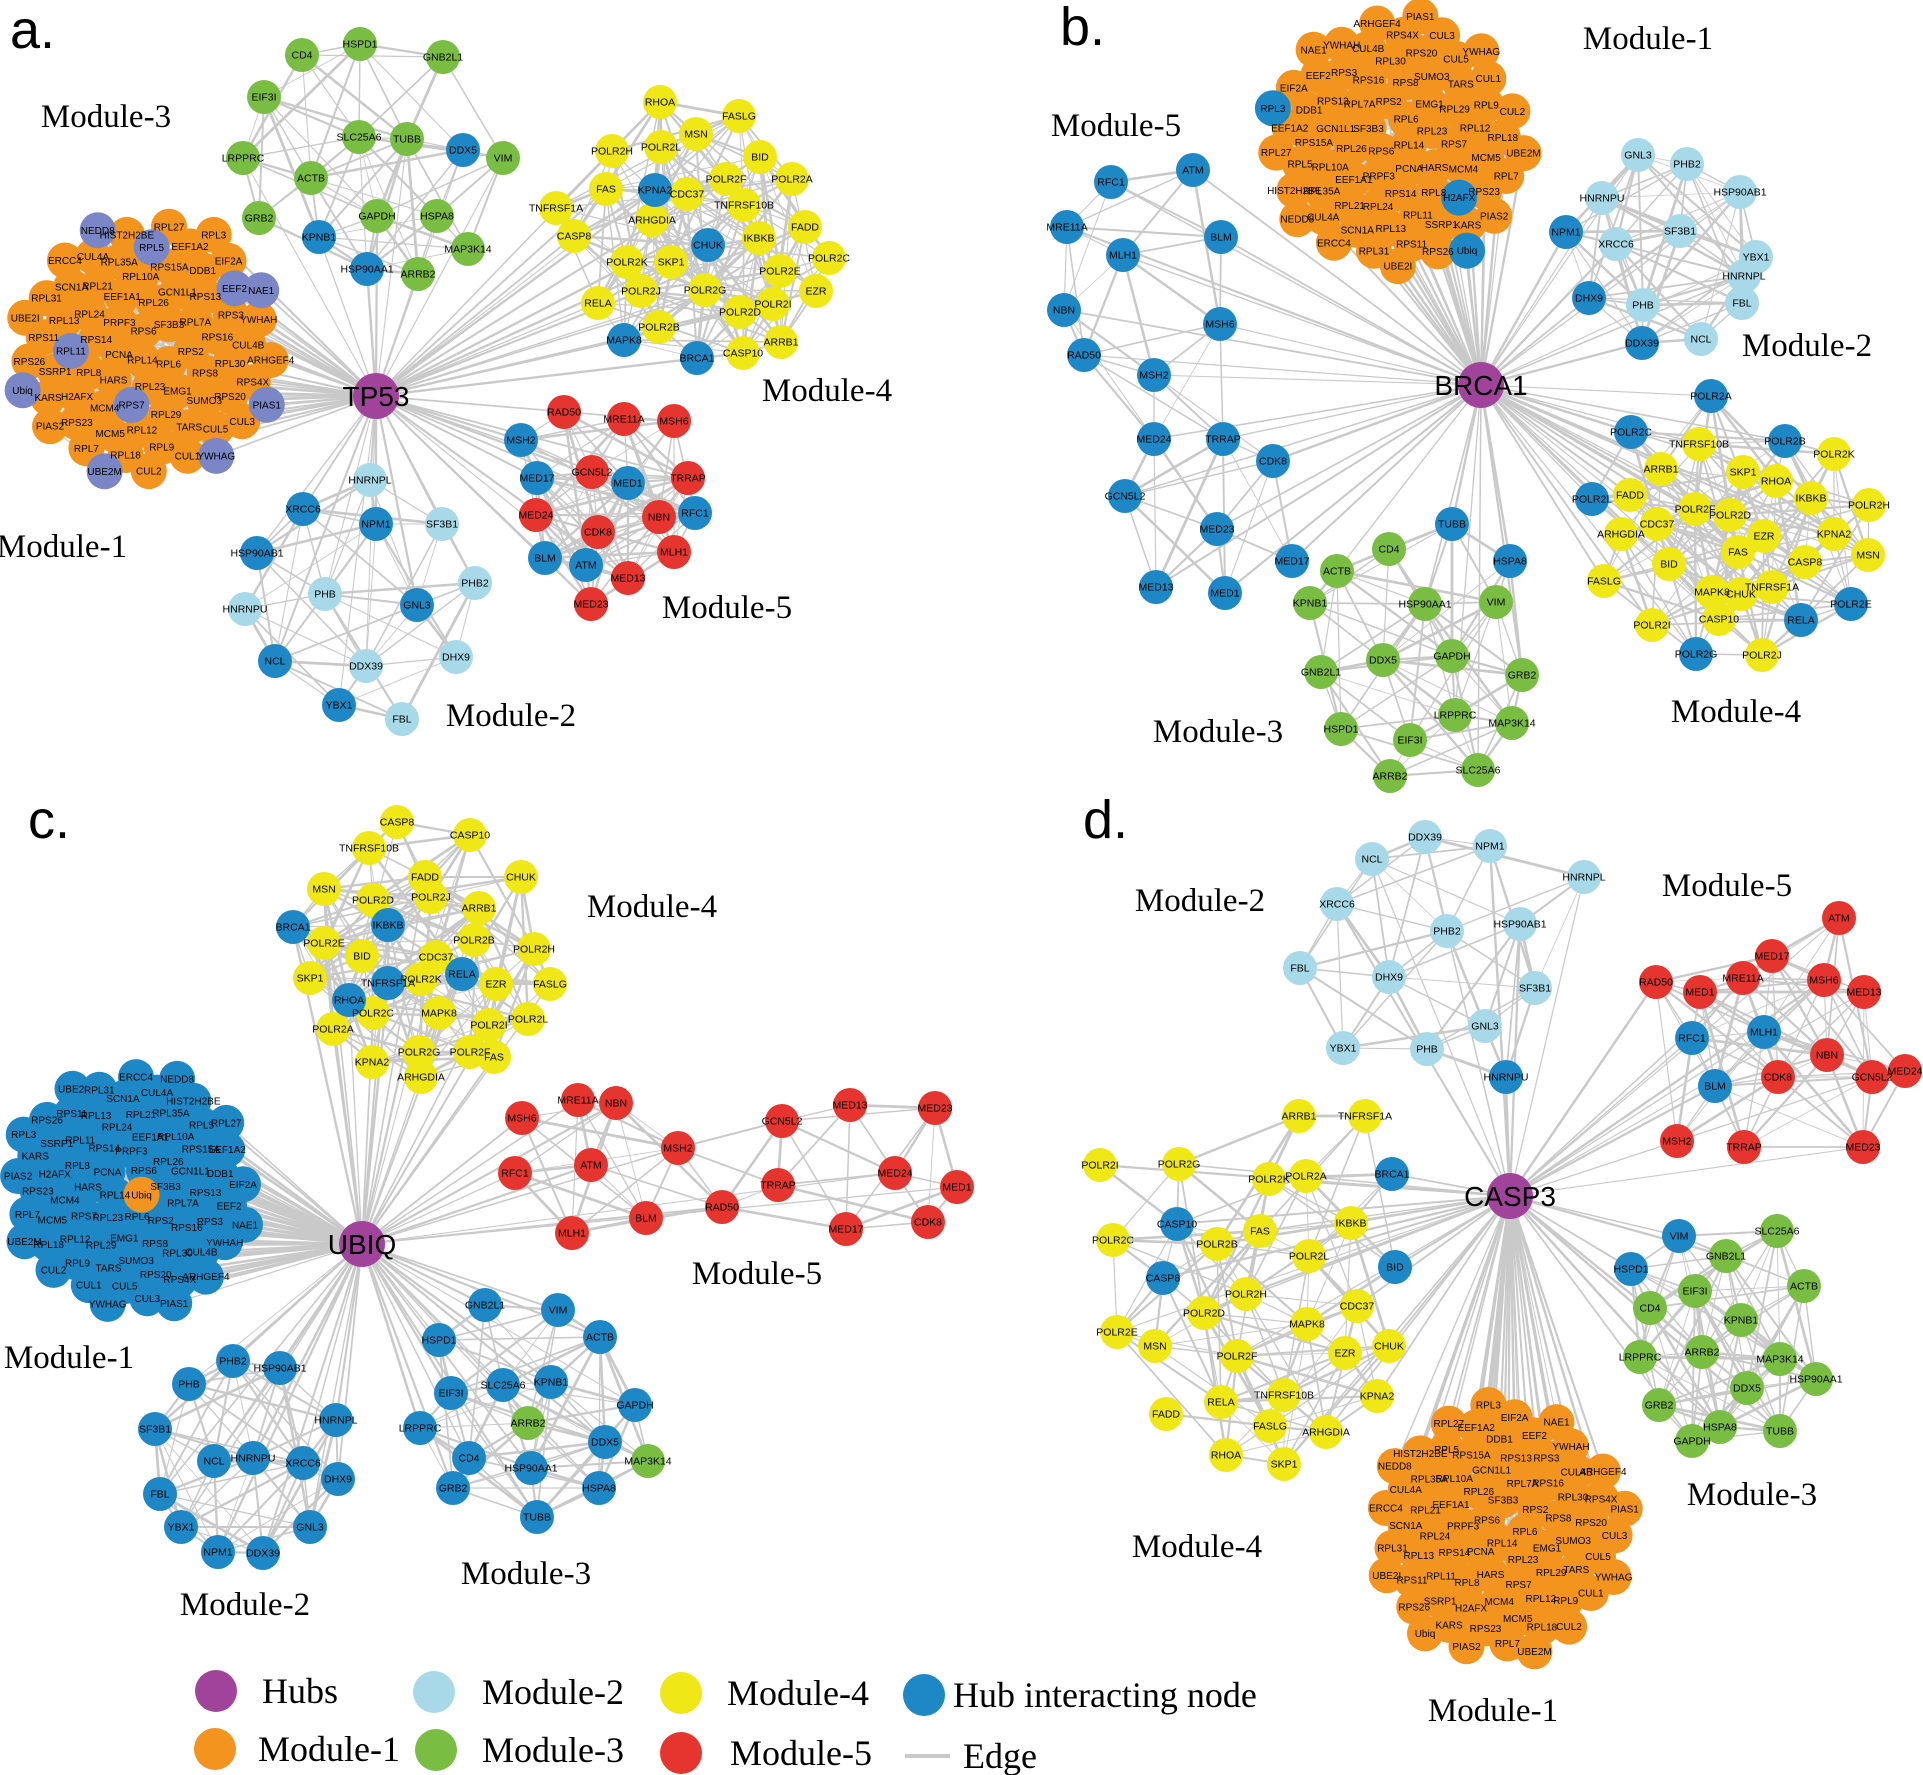 The image size is (1923, 1775). What do you see at coordinates (564, 412) in the screenshot?
I see `node-RAD50` at bounding box center [564, 412].